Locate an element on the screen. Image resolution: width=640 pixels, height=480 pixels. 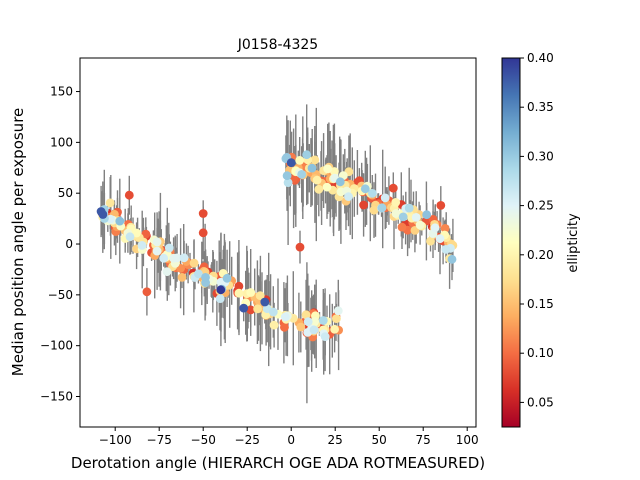
x-tick-label: 25 is located at coordinates (335, 440).